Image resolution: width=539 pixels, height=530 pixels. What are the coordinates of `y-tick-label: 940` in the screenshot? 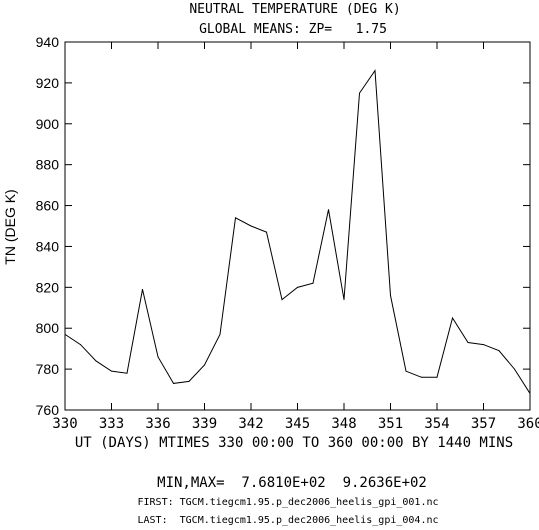 It's located at (48, 42).